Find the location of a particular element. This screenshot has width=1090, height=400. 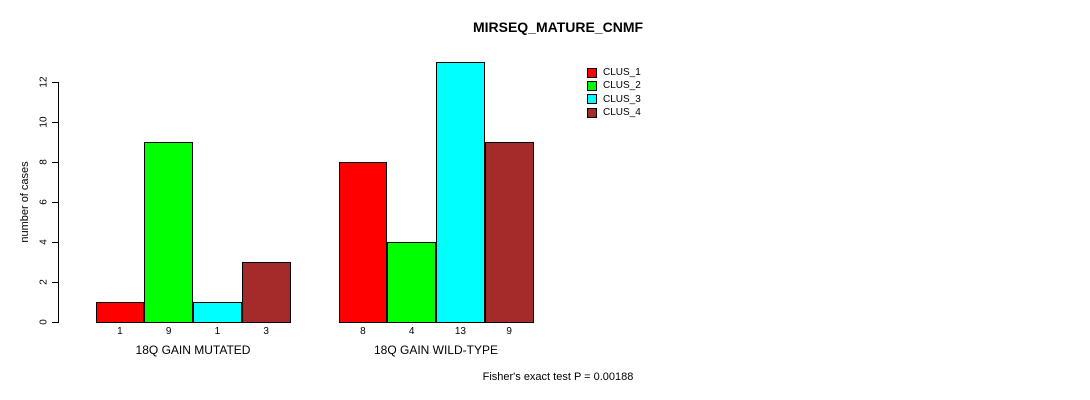

bar-value-label: 13 is located at coordinates (460, 331).